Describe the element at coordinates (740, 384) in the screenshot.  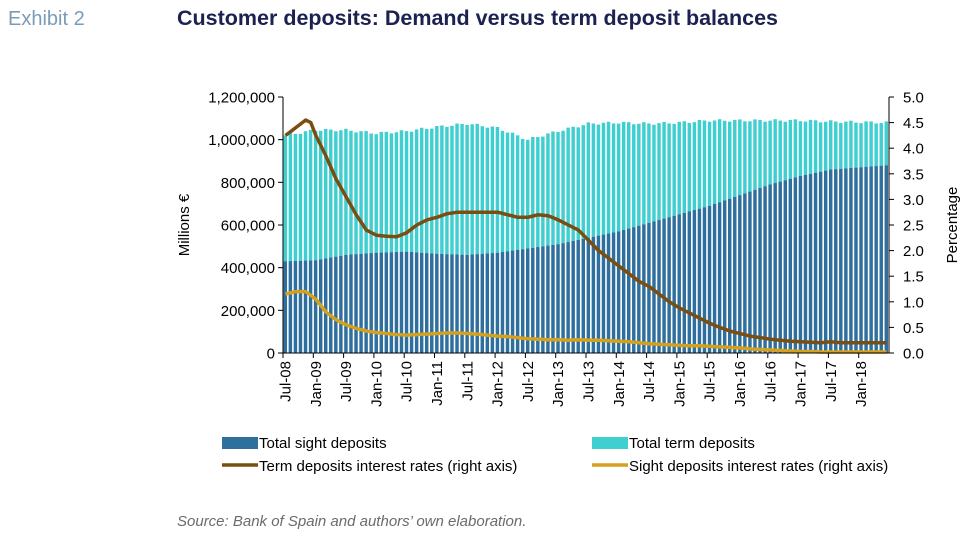
I see `x-tick-label: Jan-16` at that location.